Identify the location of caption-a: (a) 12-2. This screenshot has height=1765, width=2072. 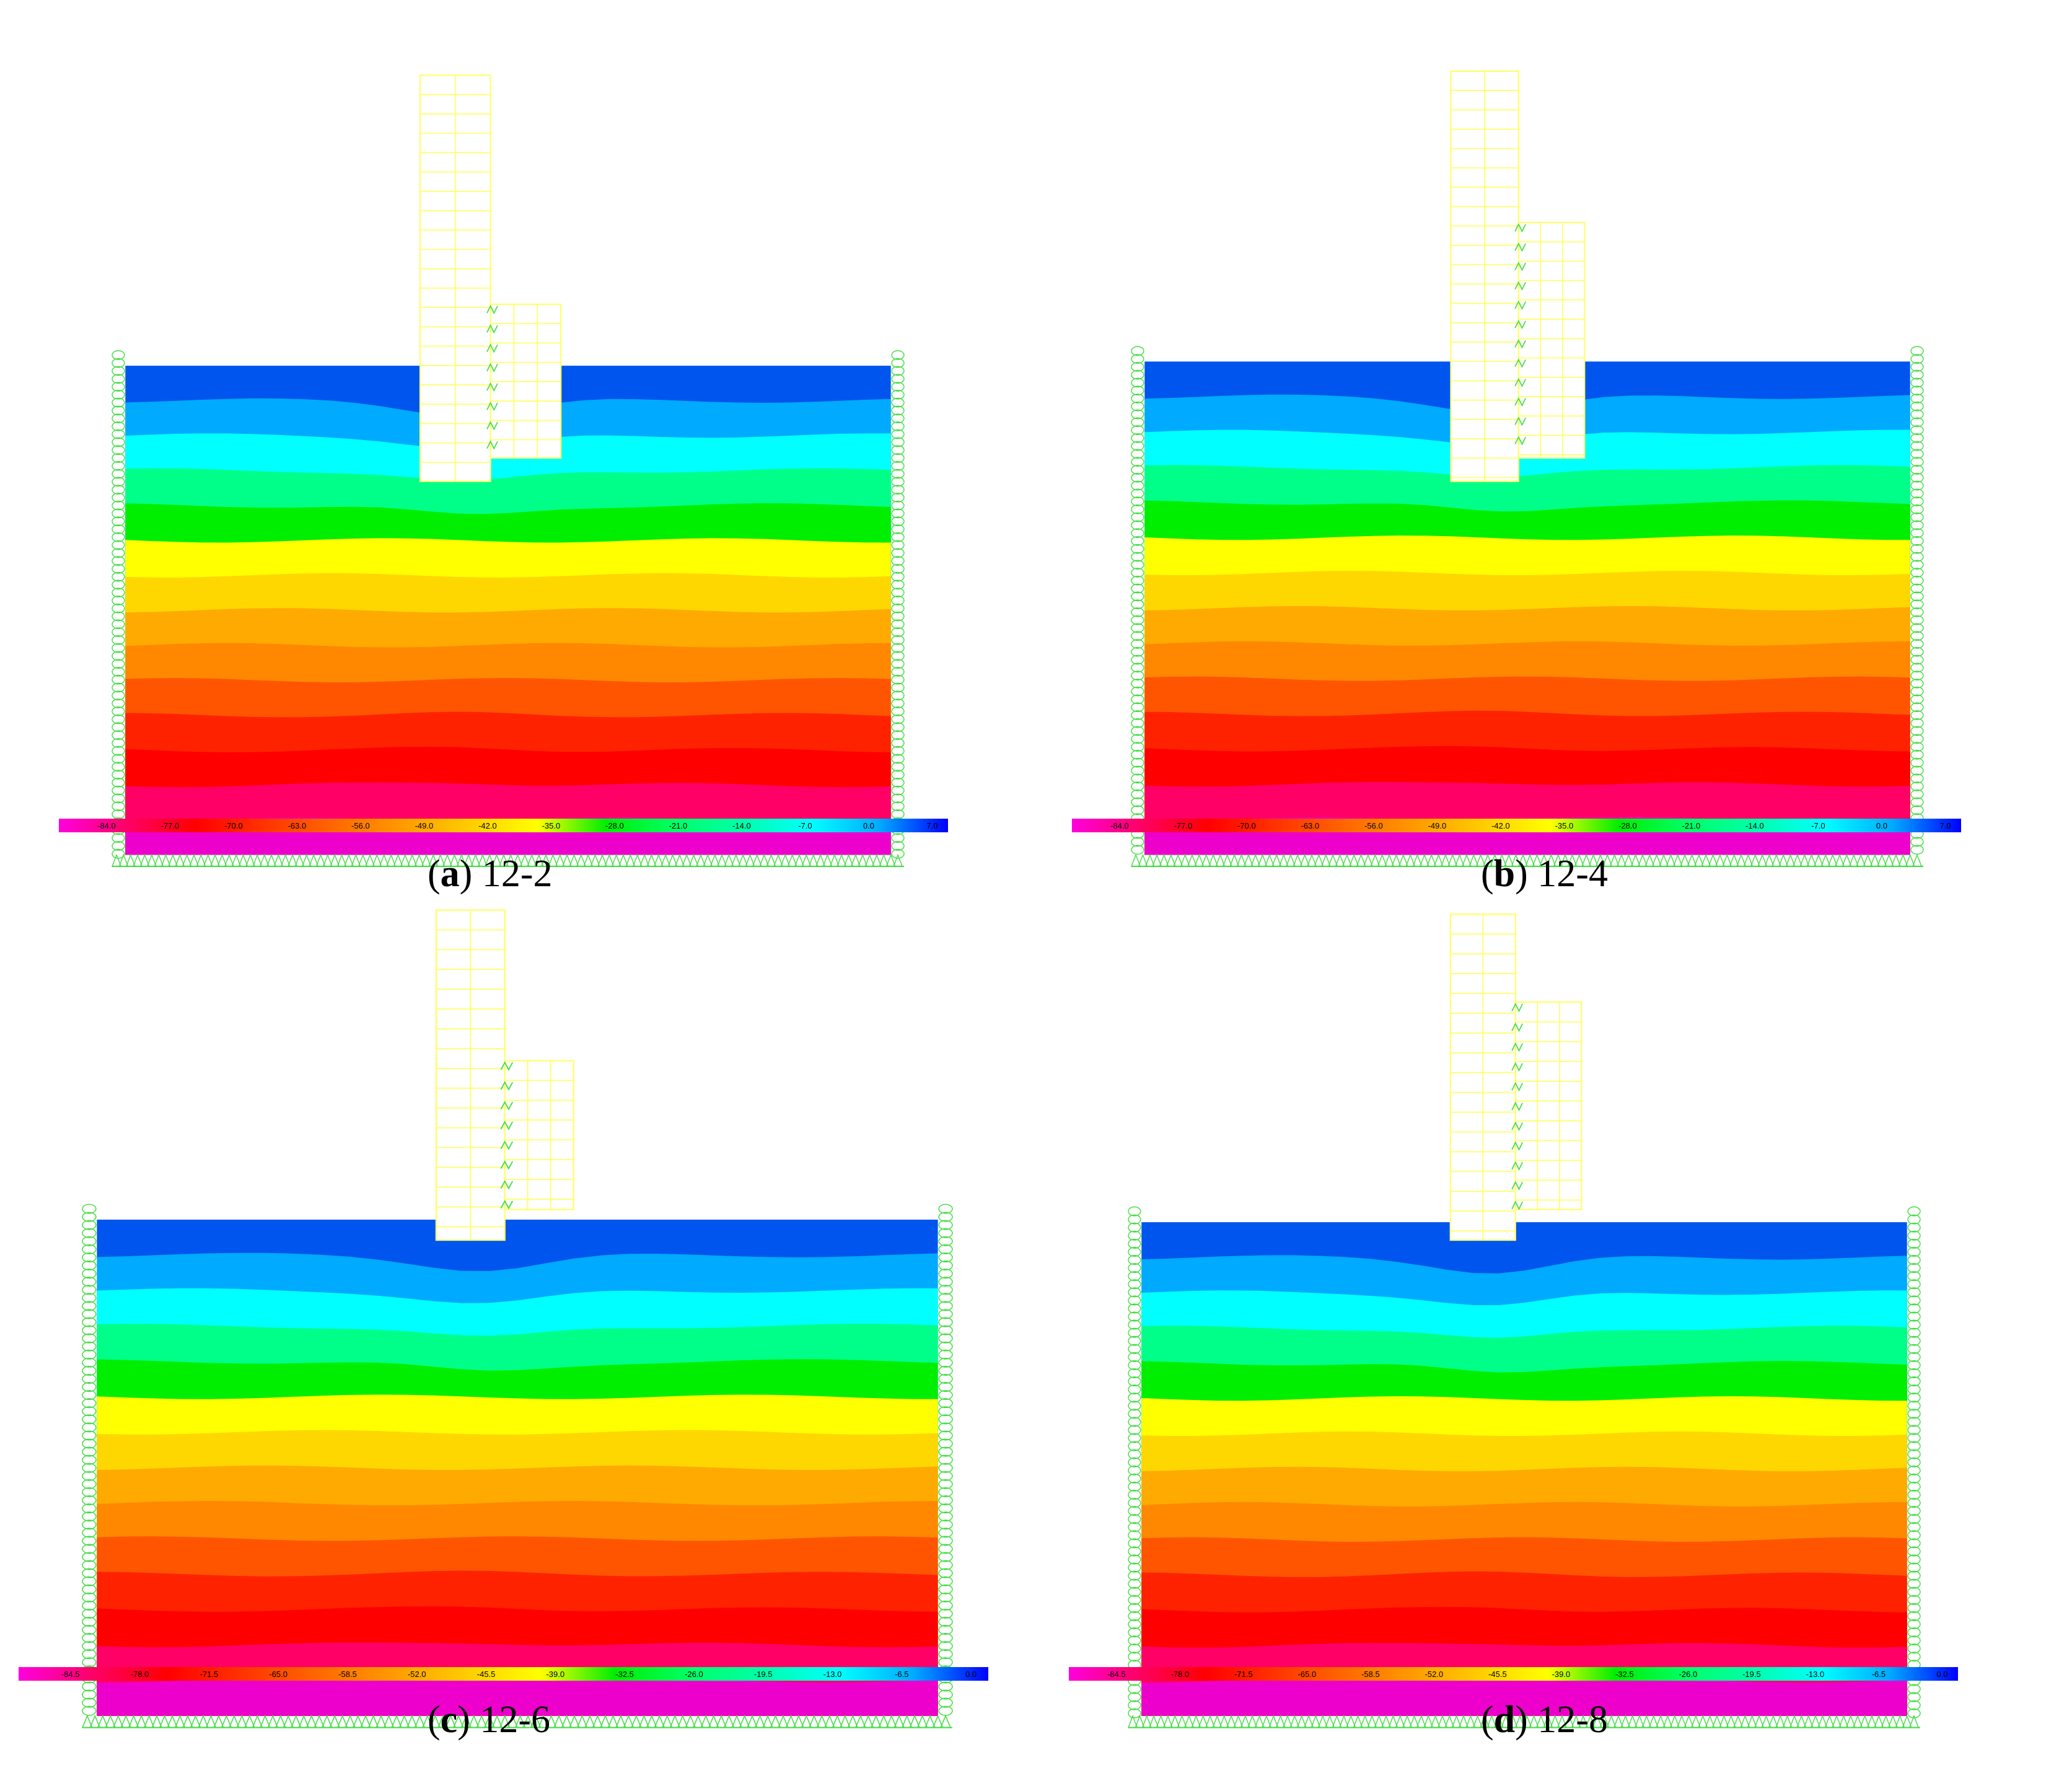
(491, 874).